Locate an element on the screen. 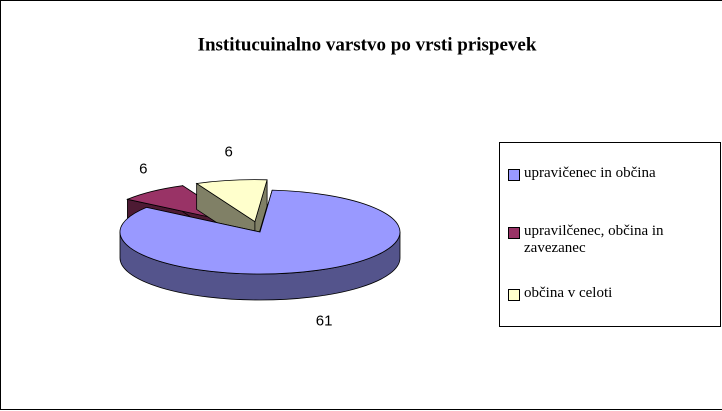 The height and width of the screenshot is (411, 722). data-label: 61 is located at coordinates (324, 321).